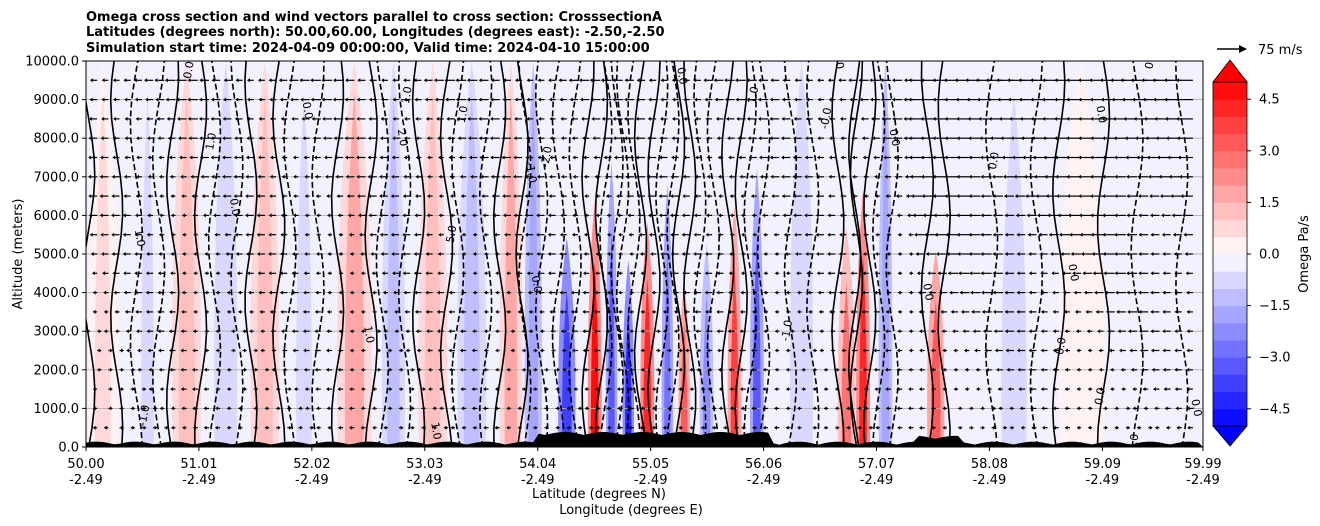  Describe the element at coordinates (436, 430) in the screenshot. I see `contour-label: 1.0` at that location.